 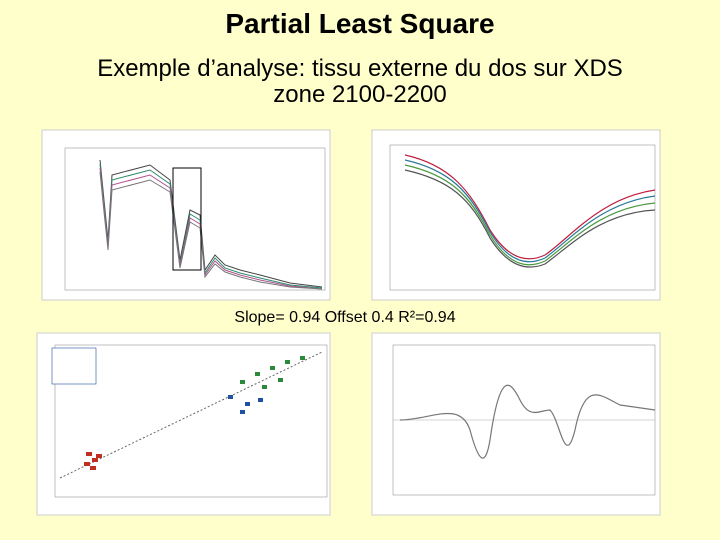 I want to click on spectra-panel, so click(x=186, y=215).